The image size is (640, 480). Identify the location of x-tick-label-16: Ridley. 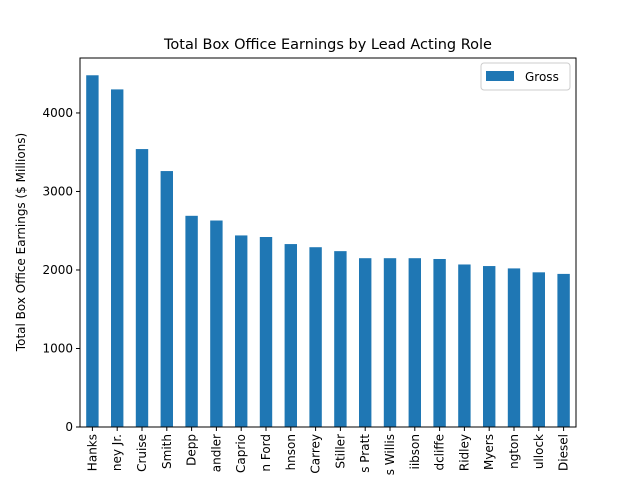
(464, 452).